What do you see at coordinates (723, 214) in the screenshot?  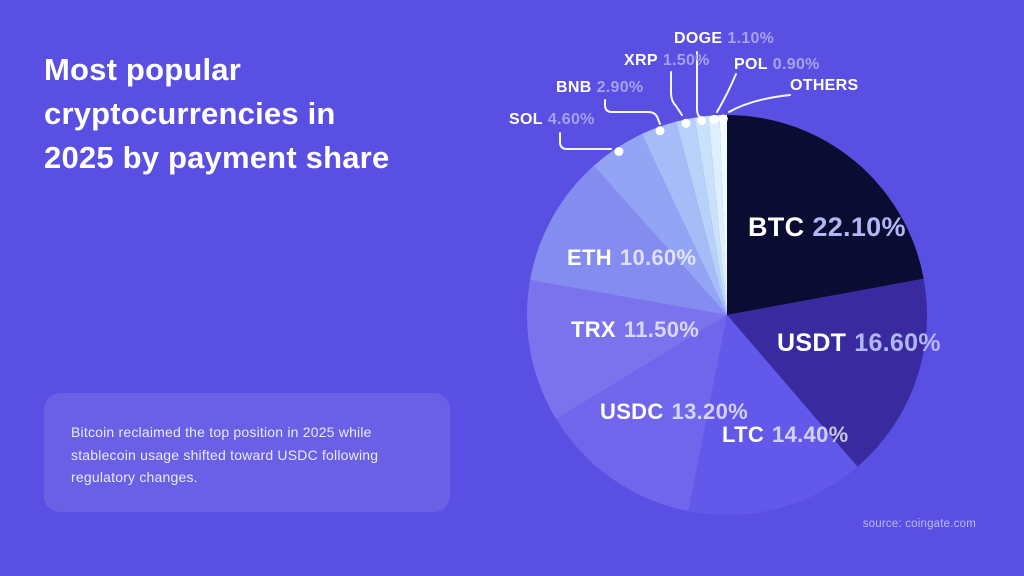 I see `pie-slice-others` at bounding box center [723, 214].